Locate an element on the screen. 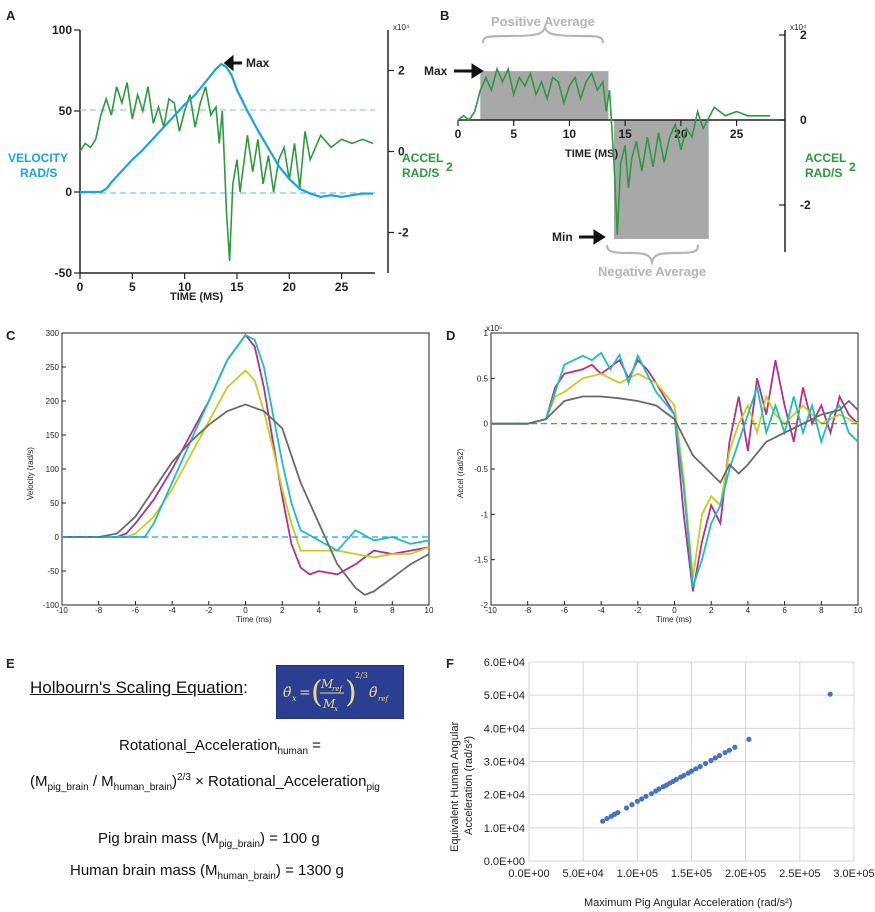  panel-b-letter: B is located at coordinates (444, 15).